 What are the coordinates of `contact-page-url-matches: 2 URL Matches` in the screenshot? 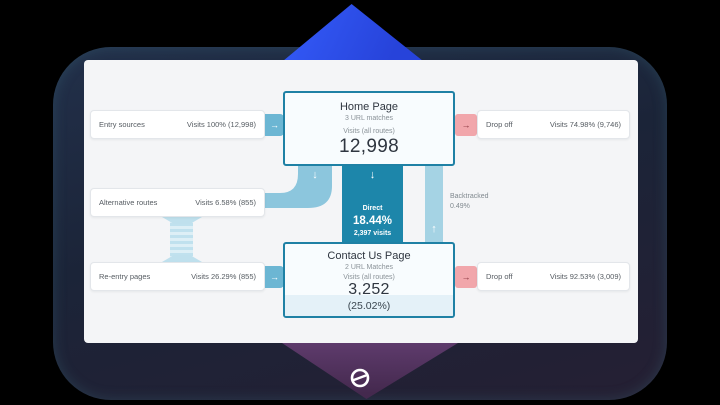 It's located at (369, 267).